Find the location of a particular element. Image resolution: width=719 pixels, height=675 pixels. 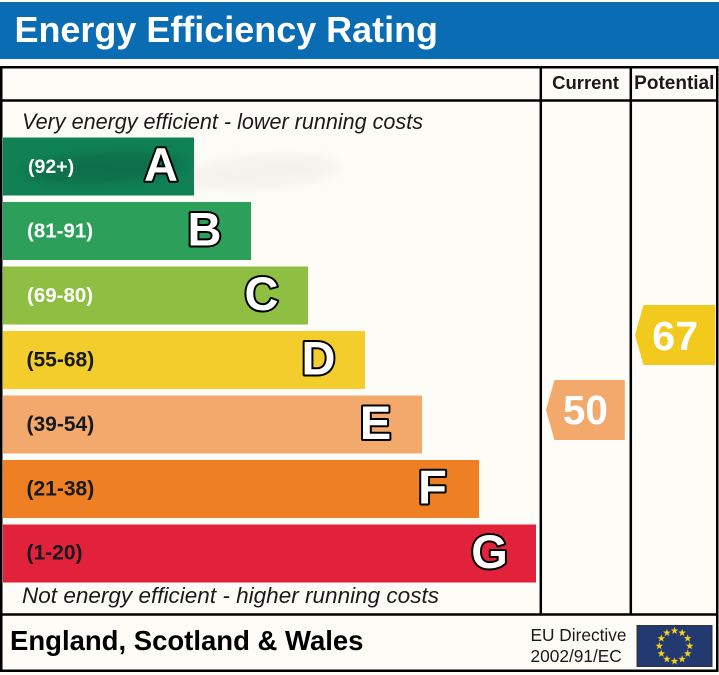

svg-text: D is located at coordinates (319, 358).